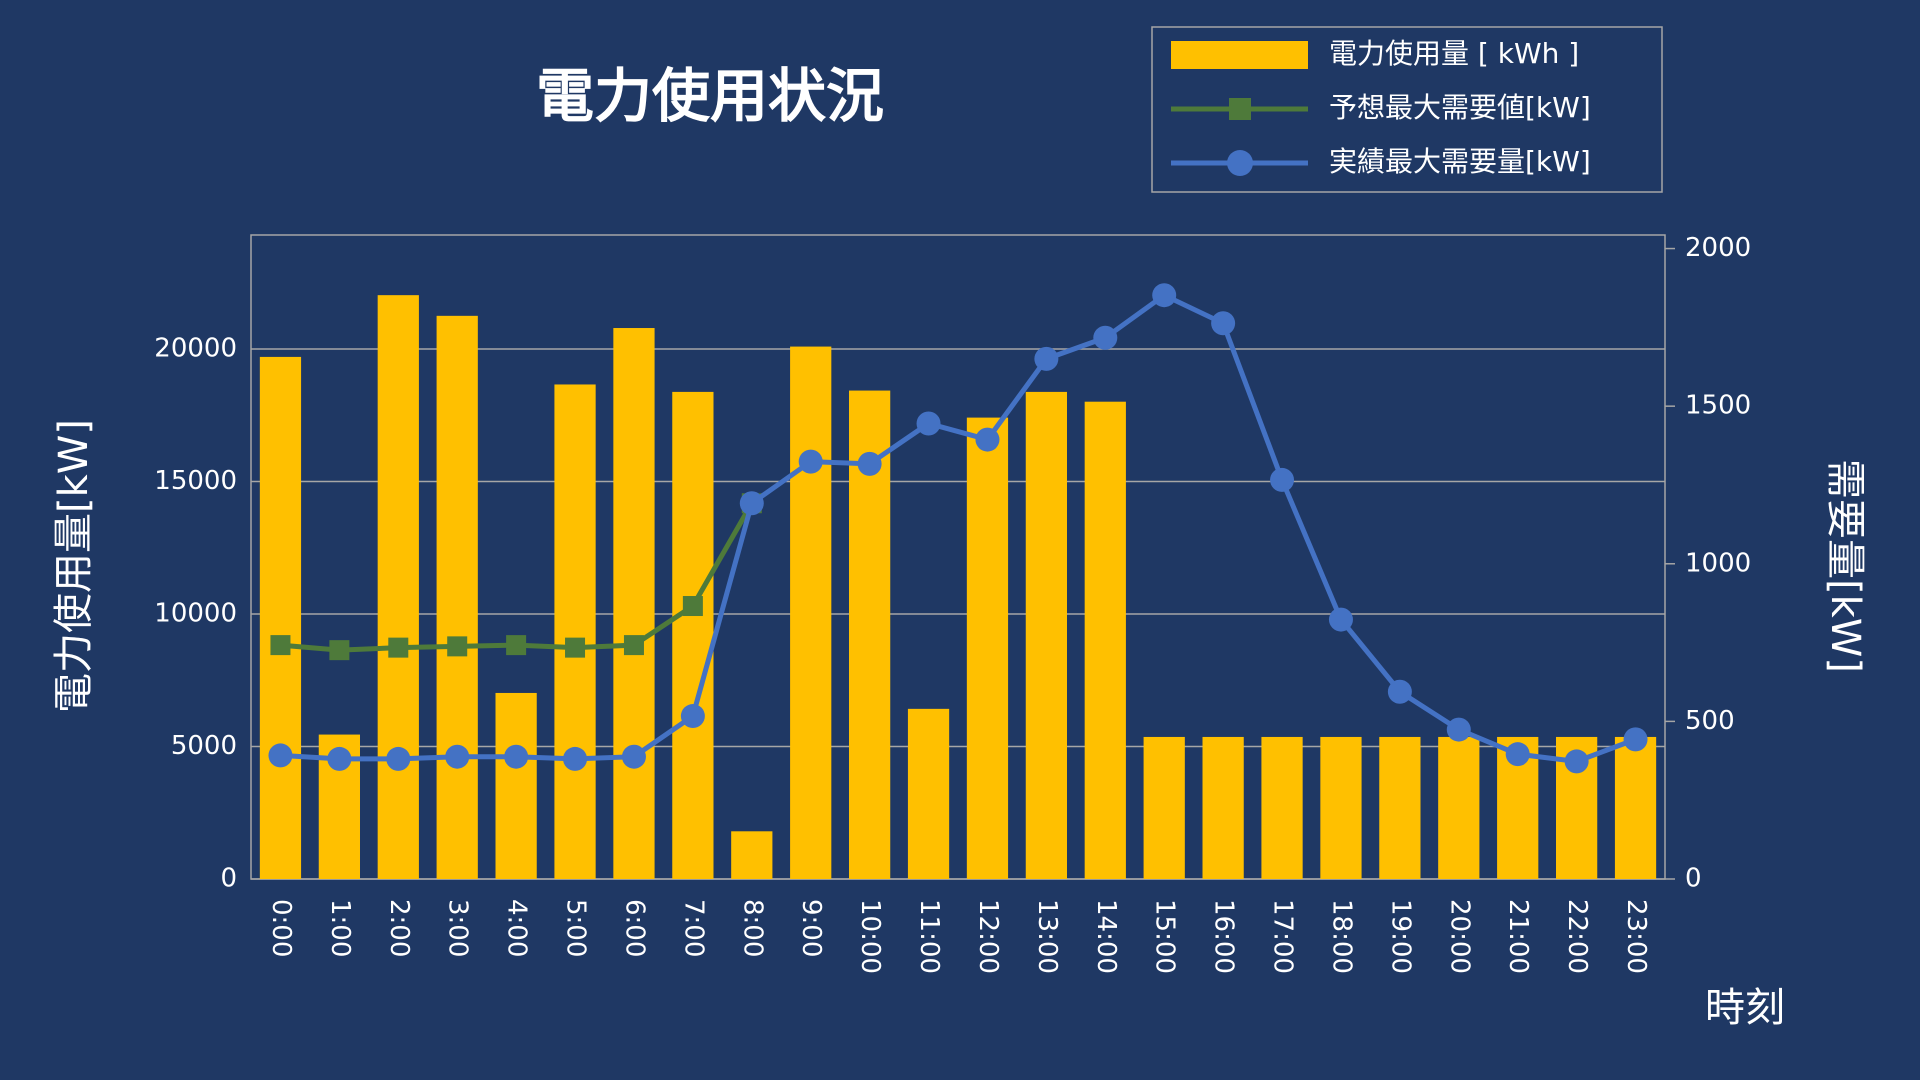 Image resolution: width=1920 pixels, height=1080 pixels. What do you see at coordinates (576, 928) in the screenshot?
I see `x-tick-label: 5:00` at bounding box center [576, 928].